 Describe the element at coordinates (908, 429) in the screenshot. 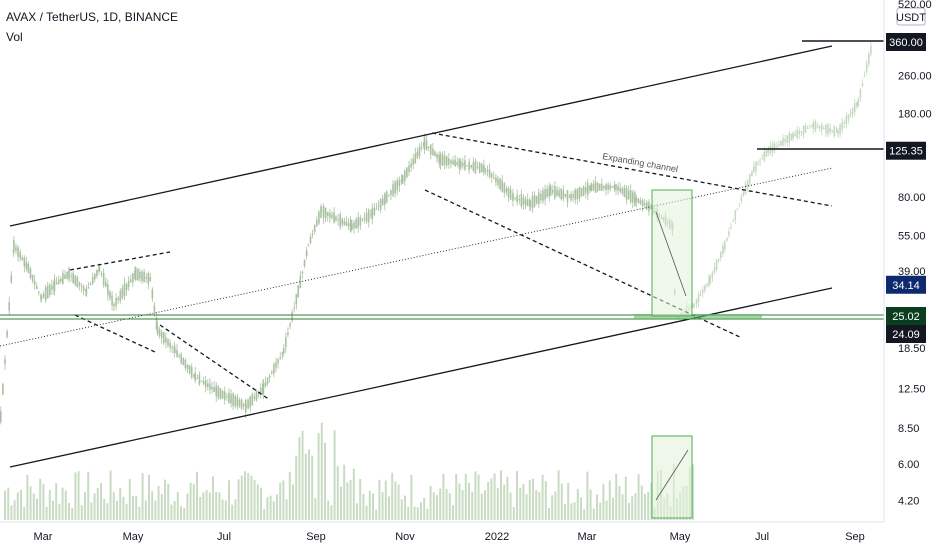

I see `price-tick-label: 8.50` at that location.